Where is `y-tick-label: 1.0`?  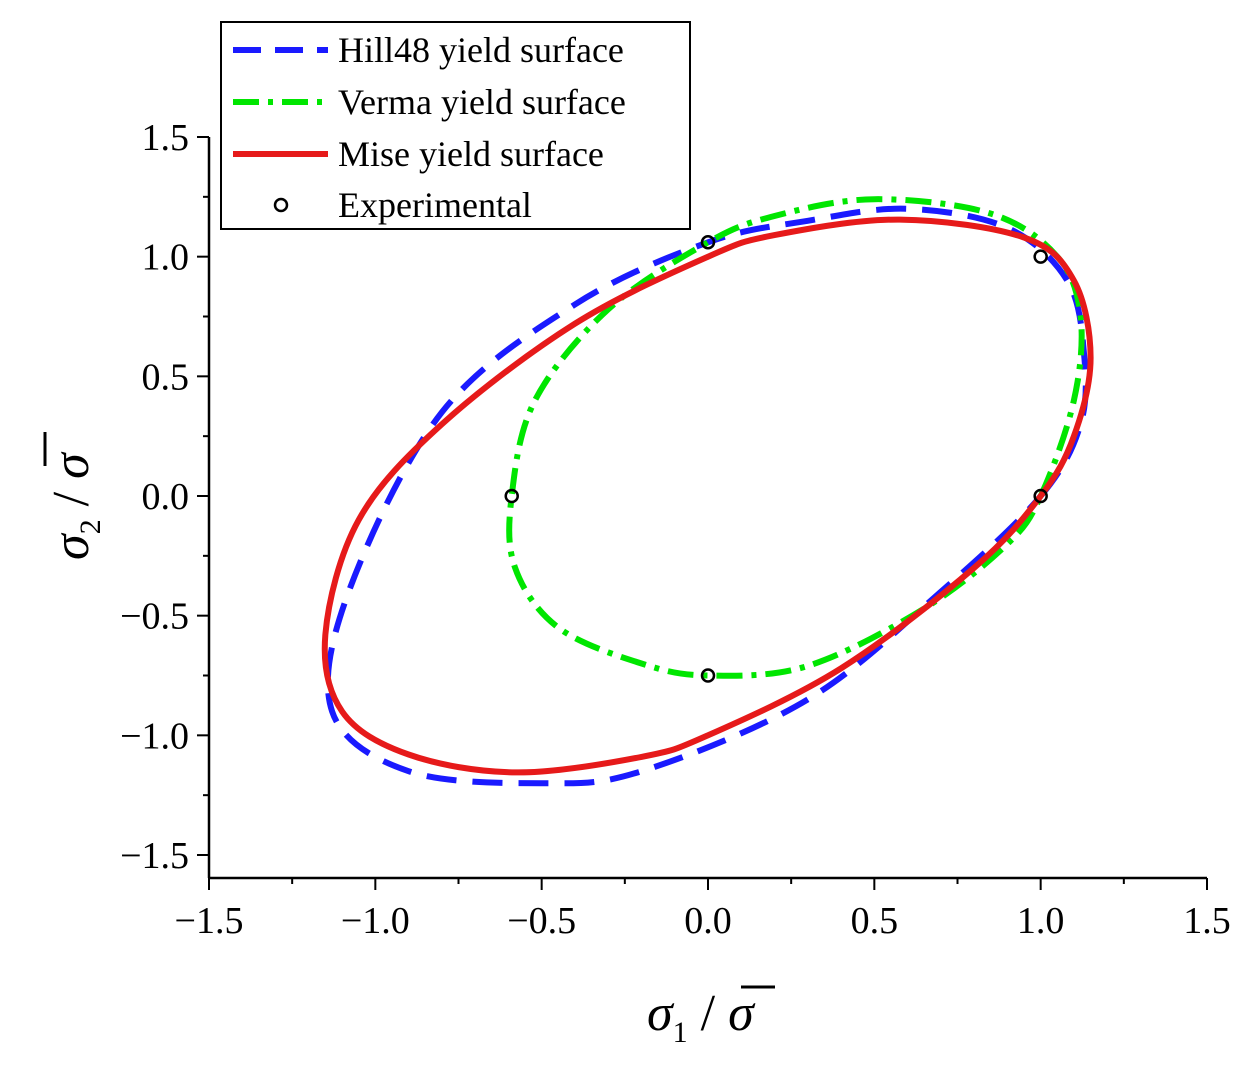
y-tick-label: 1.0 is located at coordinates (166, 258).